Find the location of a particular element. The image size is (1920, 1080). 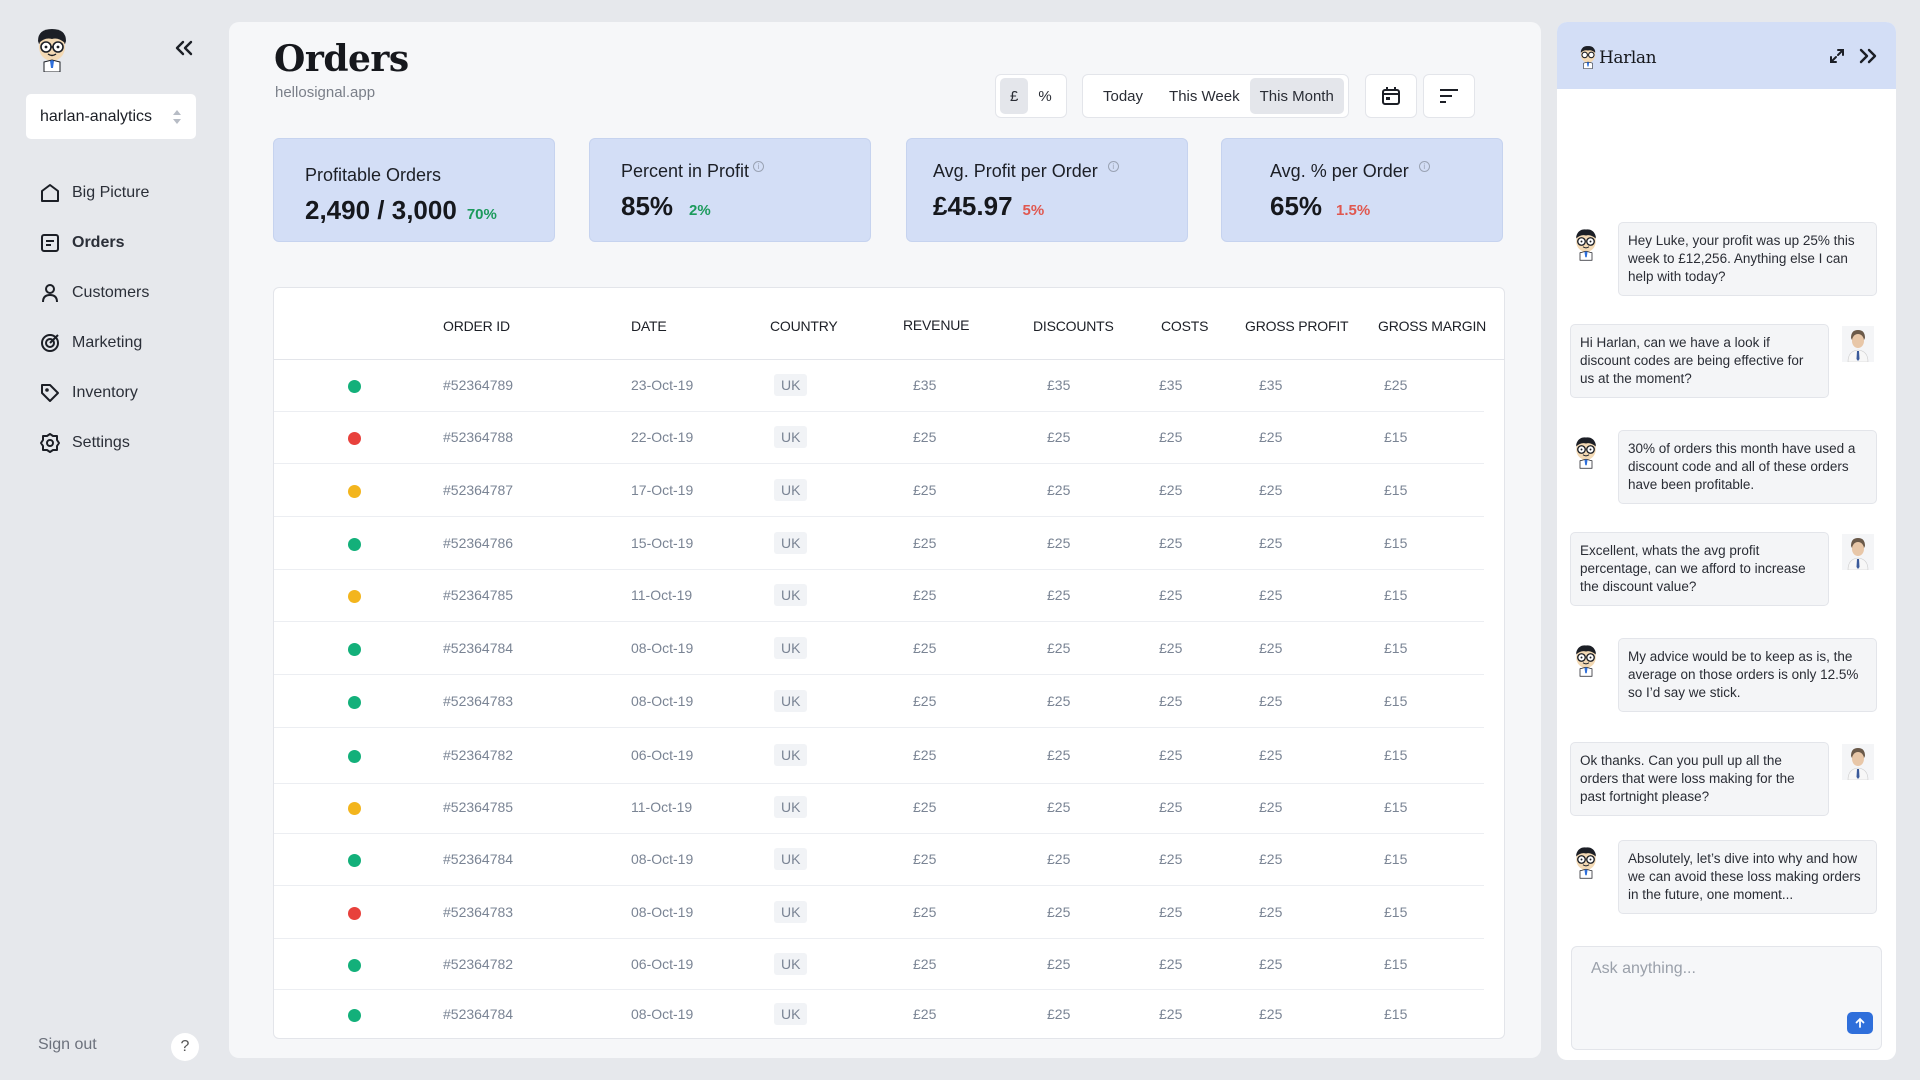

column-header-discounts: DISCOUNTS is located at coordinates (1073, 326).